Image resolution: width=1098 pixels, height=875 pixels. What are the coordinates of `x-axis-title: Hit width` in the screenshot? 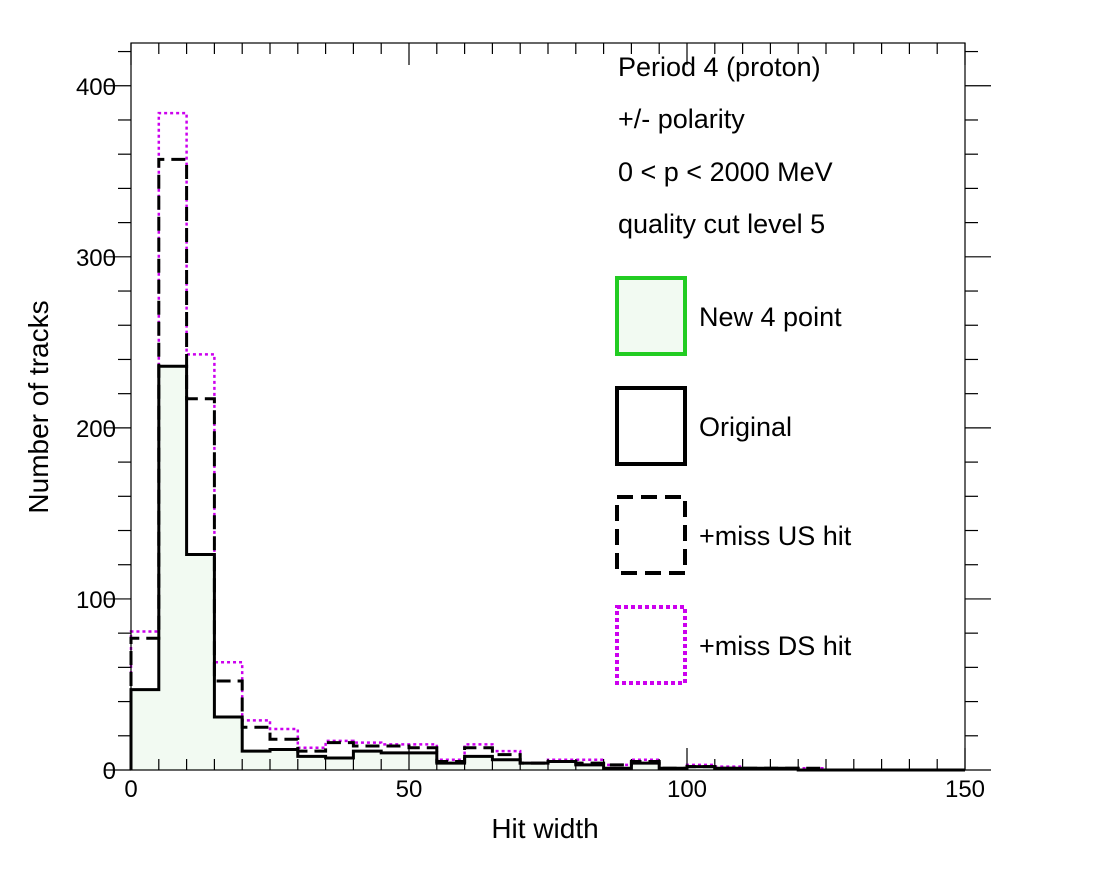 It's located at (544, 828).